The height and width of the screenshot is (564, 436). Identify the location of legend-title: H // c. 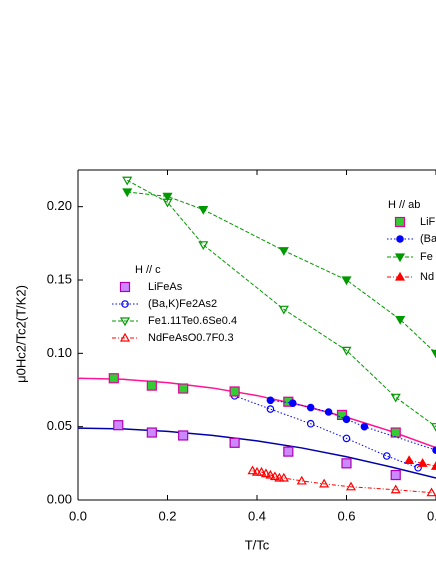
(148, 270).